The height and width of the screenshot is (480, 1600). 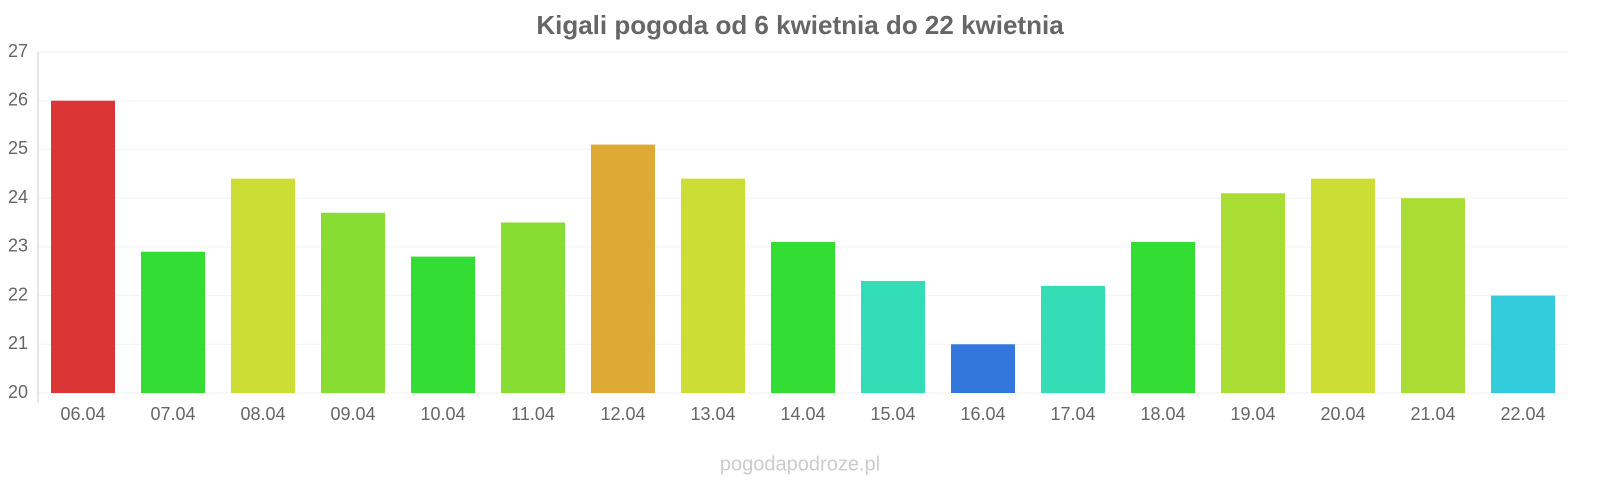 I want to click on y-tick-label: 23, so click(x=18, y=246).